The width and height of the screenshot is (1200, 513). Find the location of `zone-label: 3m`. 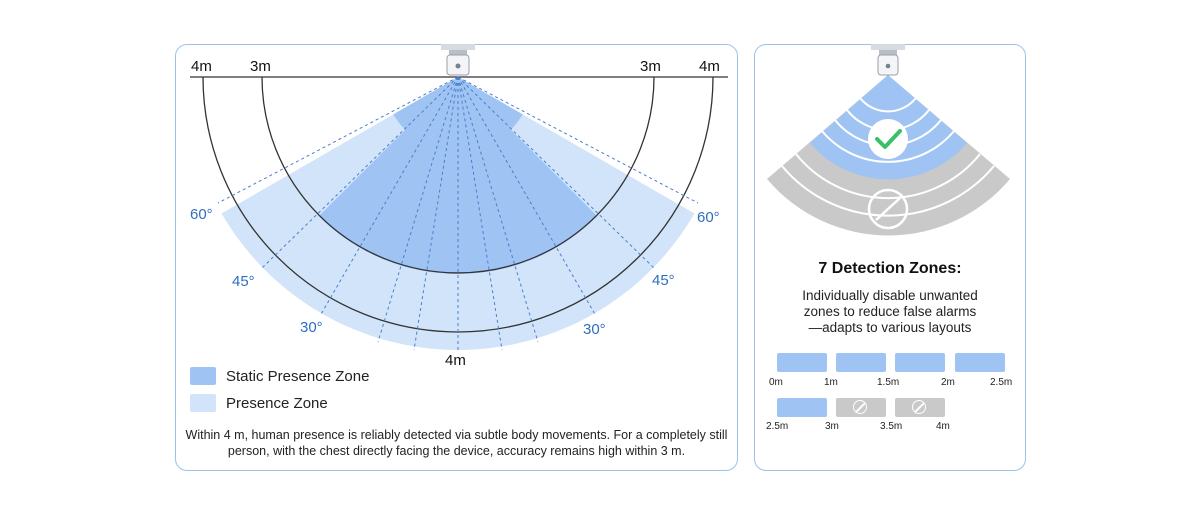

zone-label: 3m is located at coordinates (832, 426).